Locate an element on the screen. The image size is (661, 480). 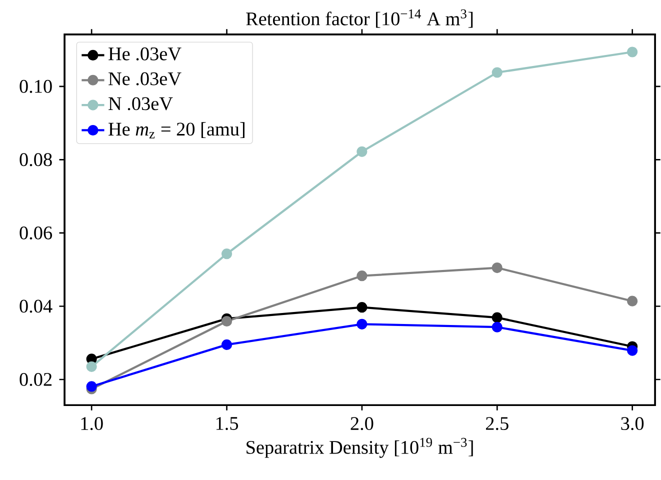
y-tick-label: 0.08 is located at coordinates (36, 159).